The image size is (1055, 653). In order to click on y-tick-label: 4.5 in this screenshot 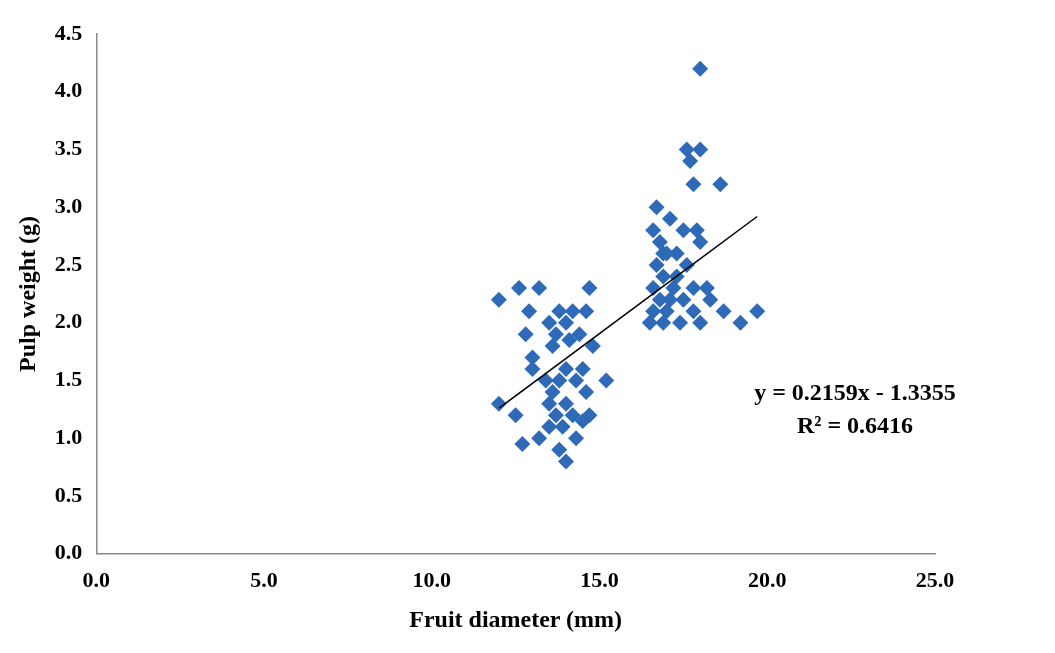, I will do `click(68, 32)`.